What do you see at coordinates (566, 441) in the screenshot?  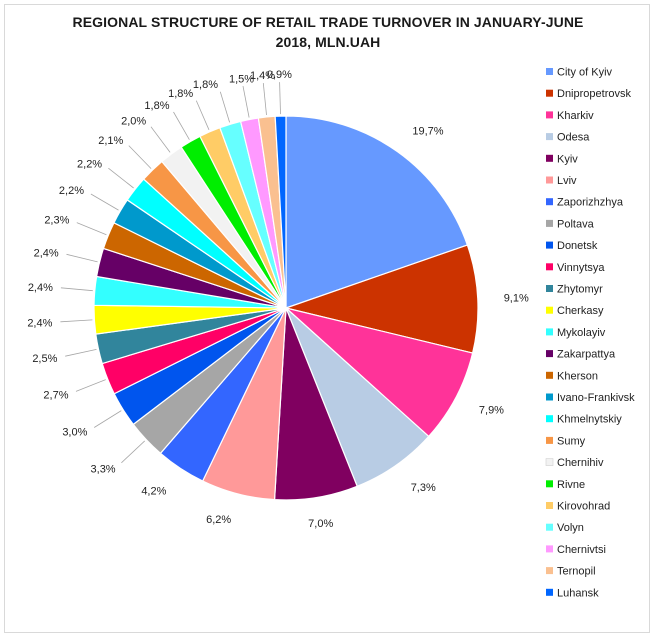 I see `legend-entry: Sumy` at bounding box center [566, 441].